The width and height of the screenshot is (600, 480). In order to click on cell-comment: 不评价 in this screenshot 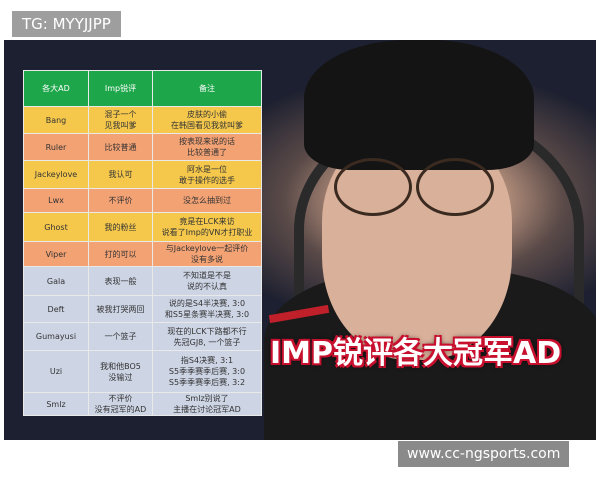, I will do `click(120, 200)`.